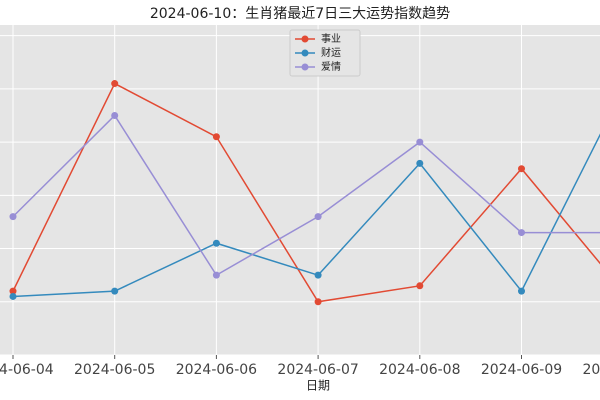 The width and height of the screenshot is (600, 400). What do you see at coordinates (114, 370) in the screenshot?
I see `x-tick-label: 2024-06-05` at bounding box center [114, 370].